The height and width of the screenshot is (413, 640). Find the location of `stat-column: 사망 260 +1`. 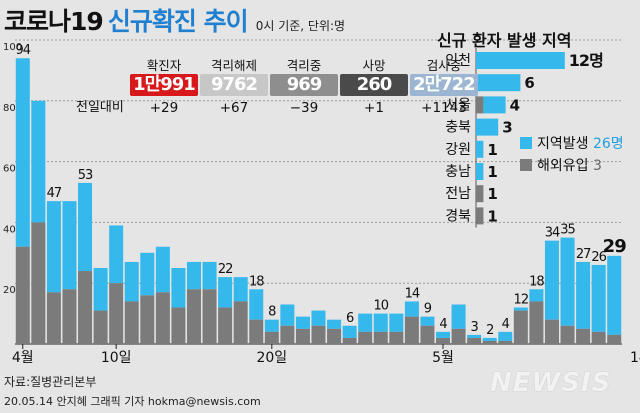

stat-column: 사망 260 +1 is located at coordinates (374, 87).